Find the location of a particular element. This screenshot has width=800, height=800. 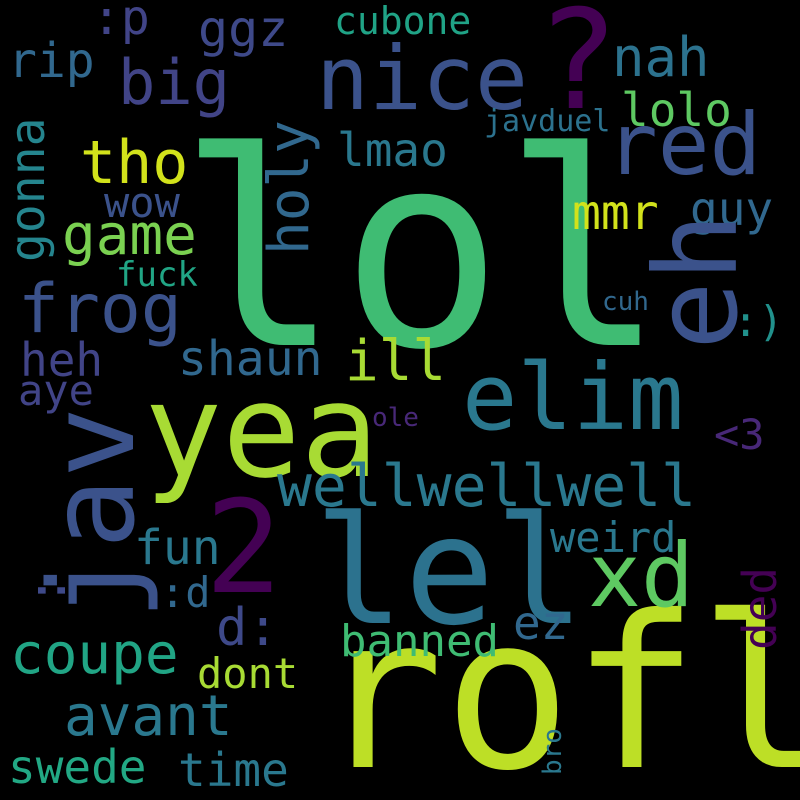

word-banned: banned is located at coordinates (419, 641).